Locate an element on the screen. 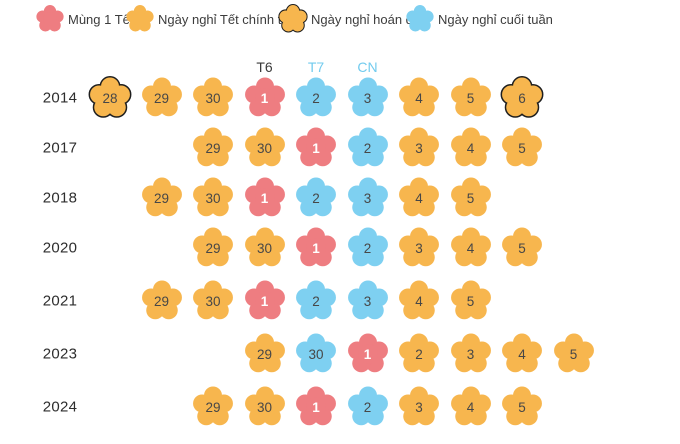  day-flower-swap: 28 is located at coordinates (110, 98).